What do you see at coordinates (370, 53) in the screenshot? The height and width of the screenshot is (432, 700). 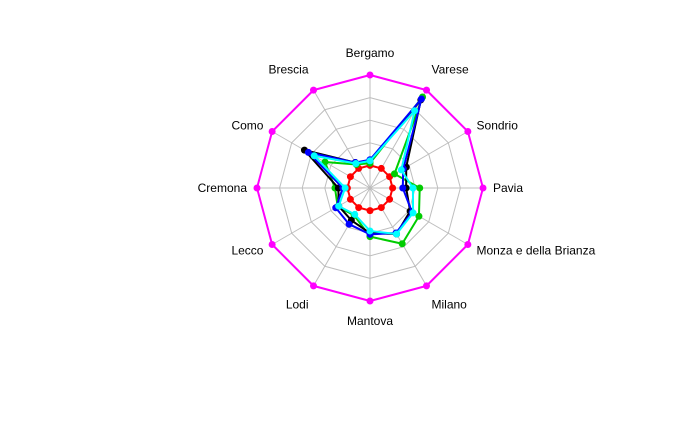 I see `axis-label: Bergamo` at bounding box center [370, 53].